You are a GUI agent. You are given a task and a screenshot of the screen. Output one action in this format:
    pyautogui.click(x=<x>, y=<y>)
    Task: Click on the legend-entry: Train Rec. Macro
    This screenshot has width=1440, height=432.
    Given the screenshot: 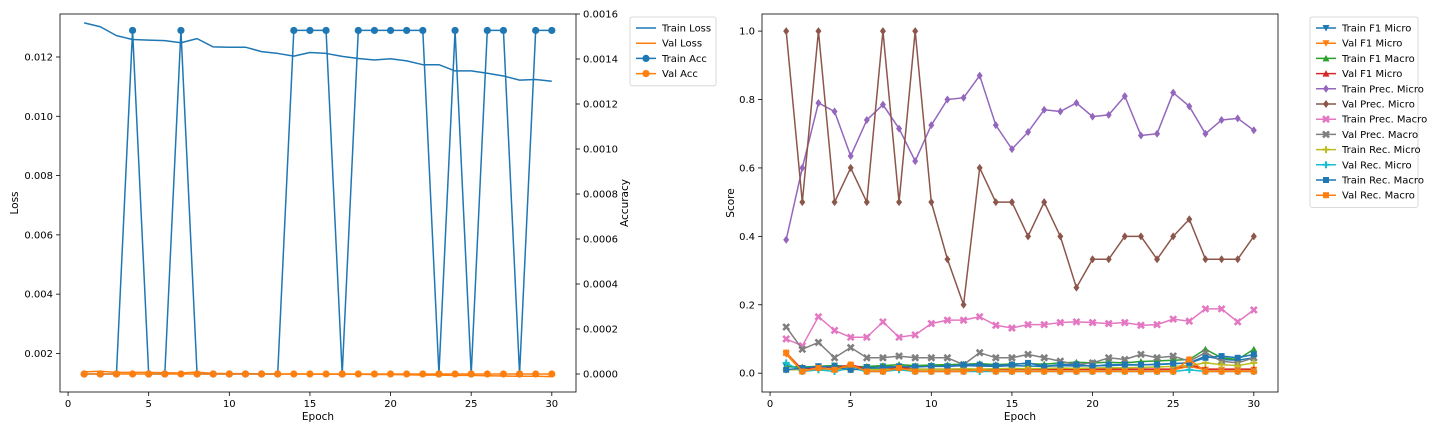 What is the action you would take?
    pyautogui.click(x=1382, y=181)
    